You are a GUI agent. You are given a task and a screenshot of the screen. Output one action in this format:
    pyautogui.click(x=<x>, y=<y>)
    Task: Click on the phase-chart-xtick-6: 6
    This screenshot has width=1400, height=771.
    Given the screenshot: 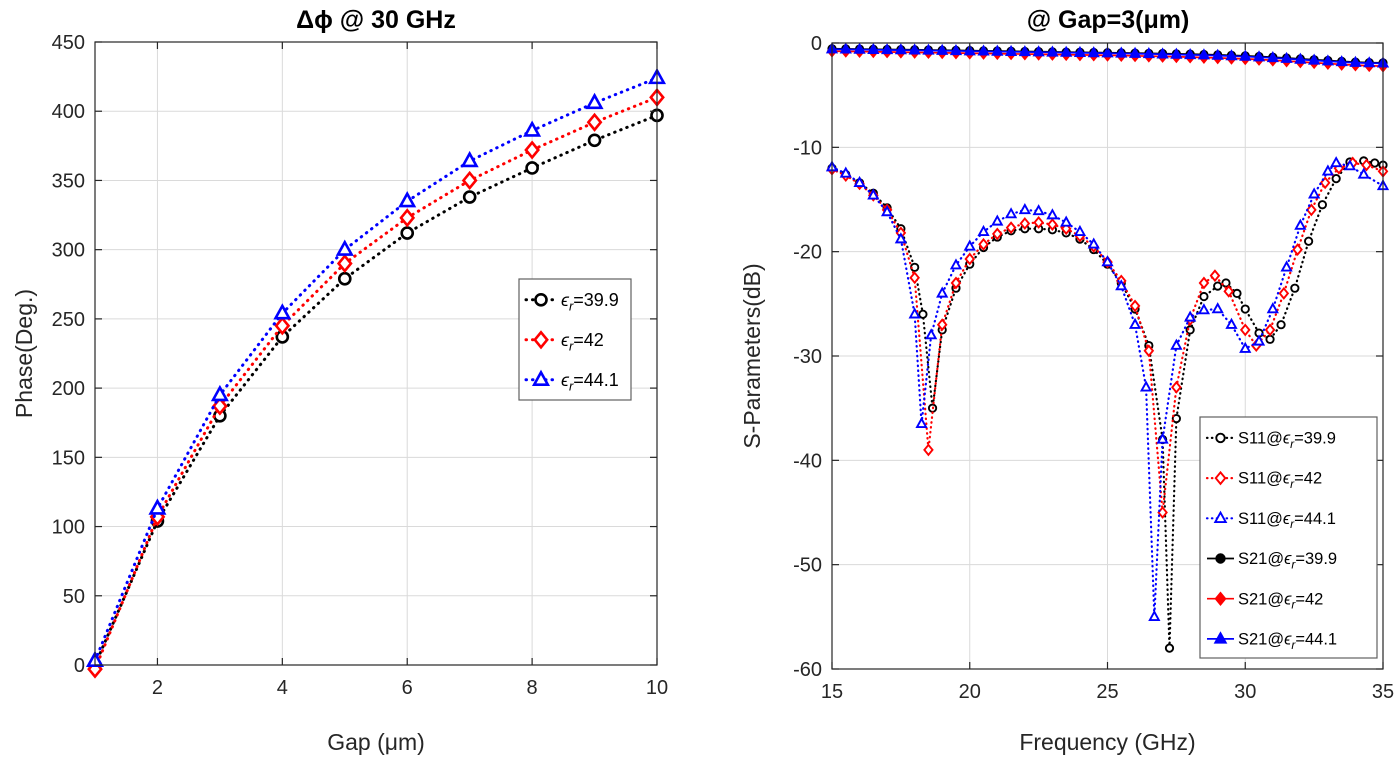 What is the action you would take?
    pyautogui.click(x=407, y=688)
    